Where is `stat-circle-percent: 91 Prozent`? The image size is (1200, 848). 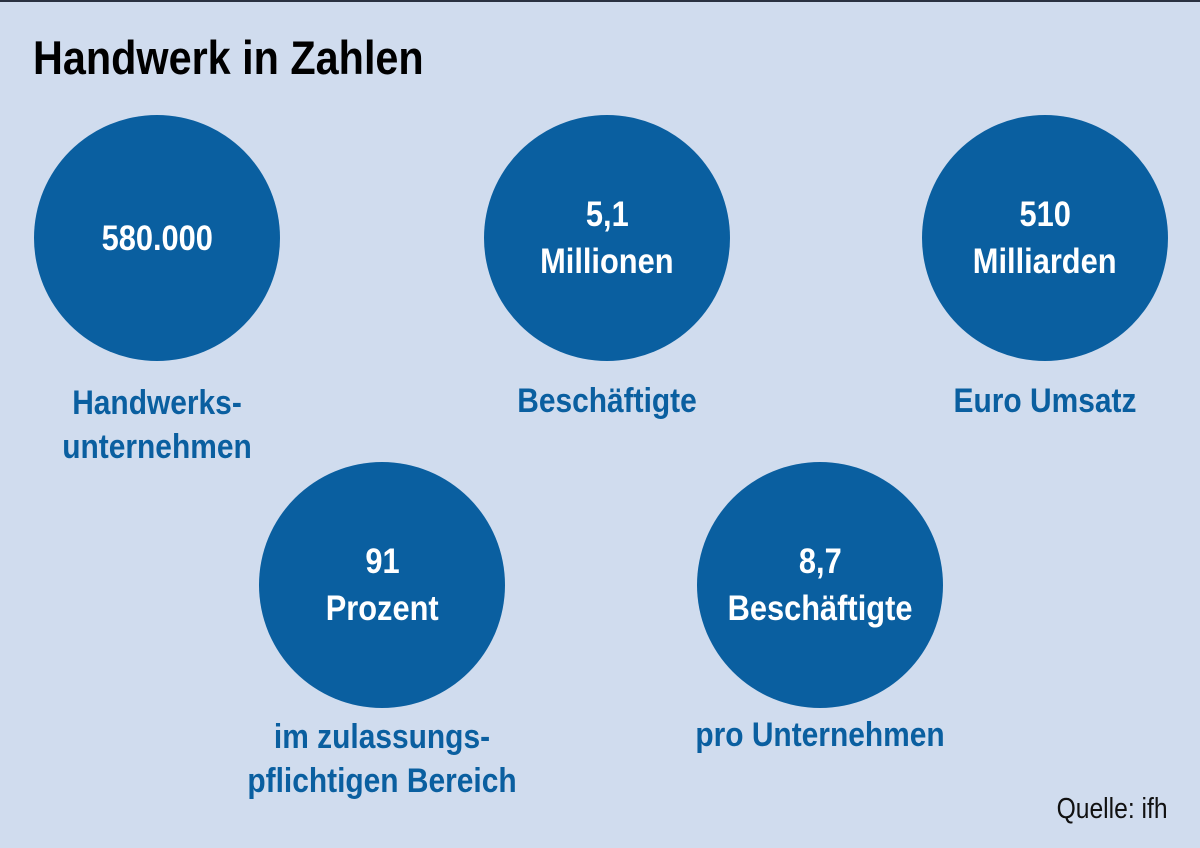 stat-circle-percent: 91 Prozent is located at coordinates (382, 585).